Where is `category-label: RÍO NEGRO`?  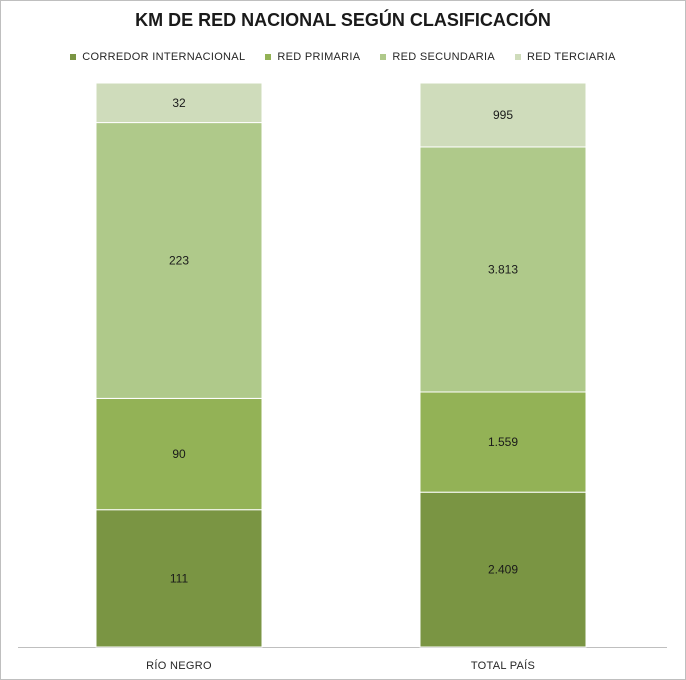
category-label: RÍO NEGRO is located at coordinates (179, 665).